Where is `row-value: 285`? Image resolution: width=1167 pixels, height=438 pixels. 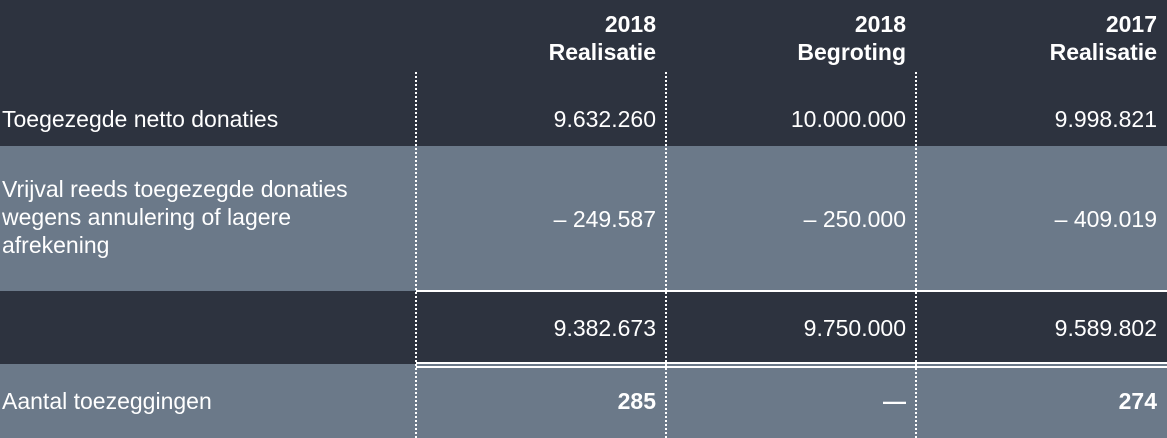
row-value: 285 is located at coordinates (636, 401).